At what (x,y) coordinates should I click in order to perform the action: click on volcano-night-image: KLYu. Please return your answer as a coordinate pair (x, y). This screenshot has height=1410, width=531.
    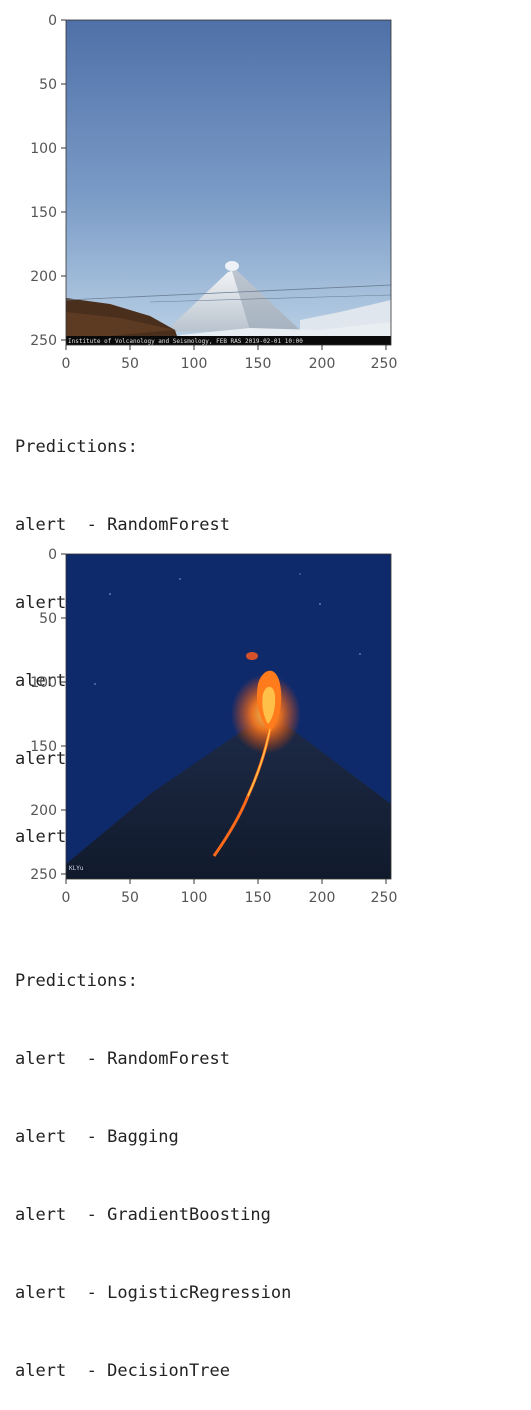
    Looking at the image, I should click on (228, 716).